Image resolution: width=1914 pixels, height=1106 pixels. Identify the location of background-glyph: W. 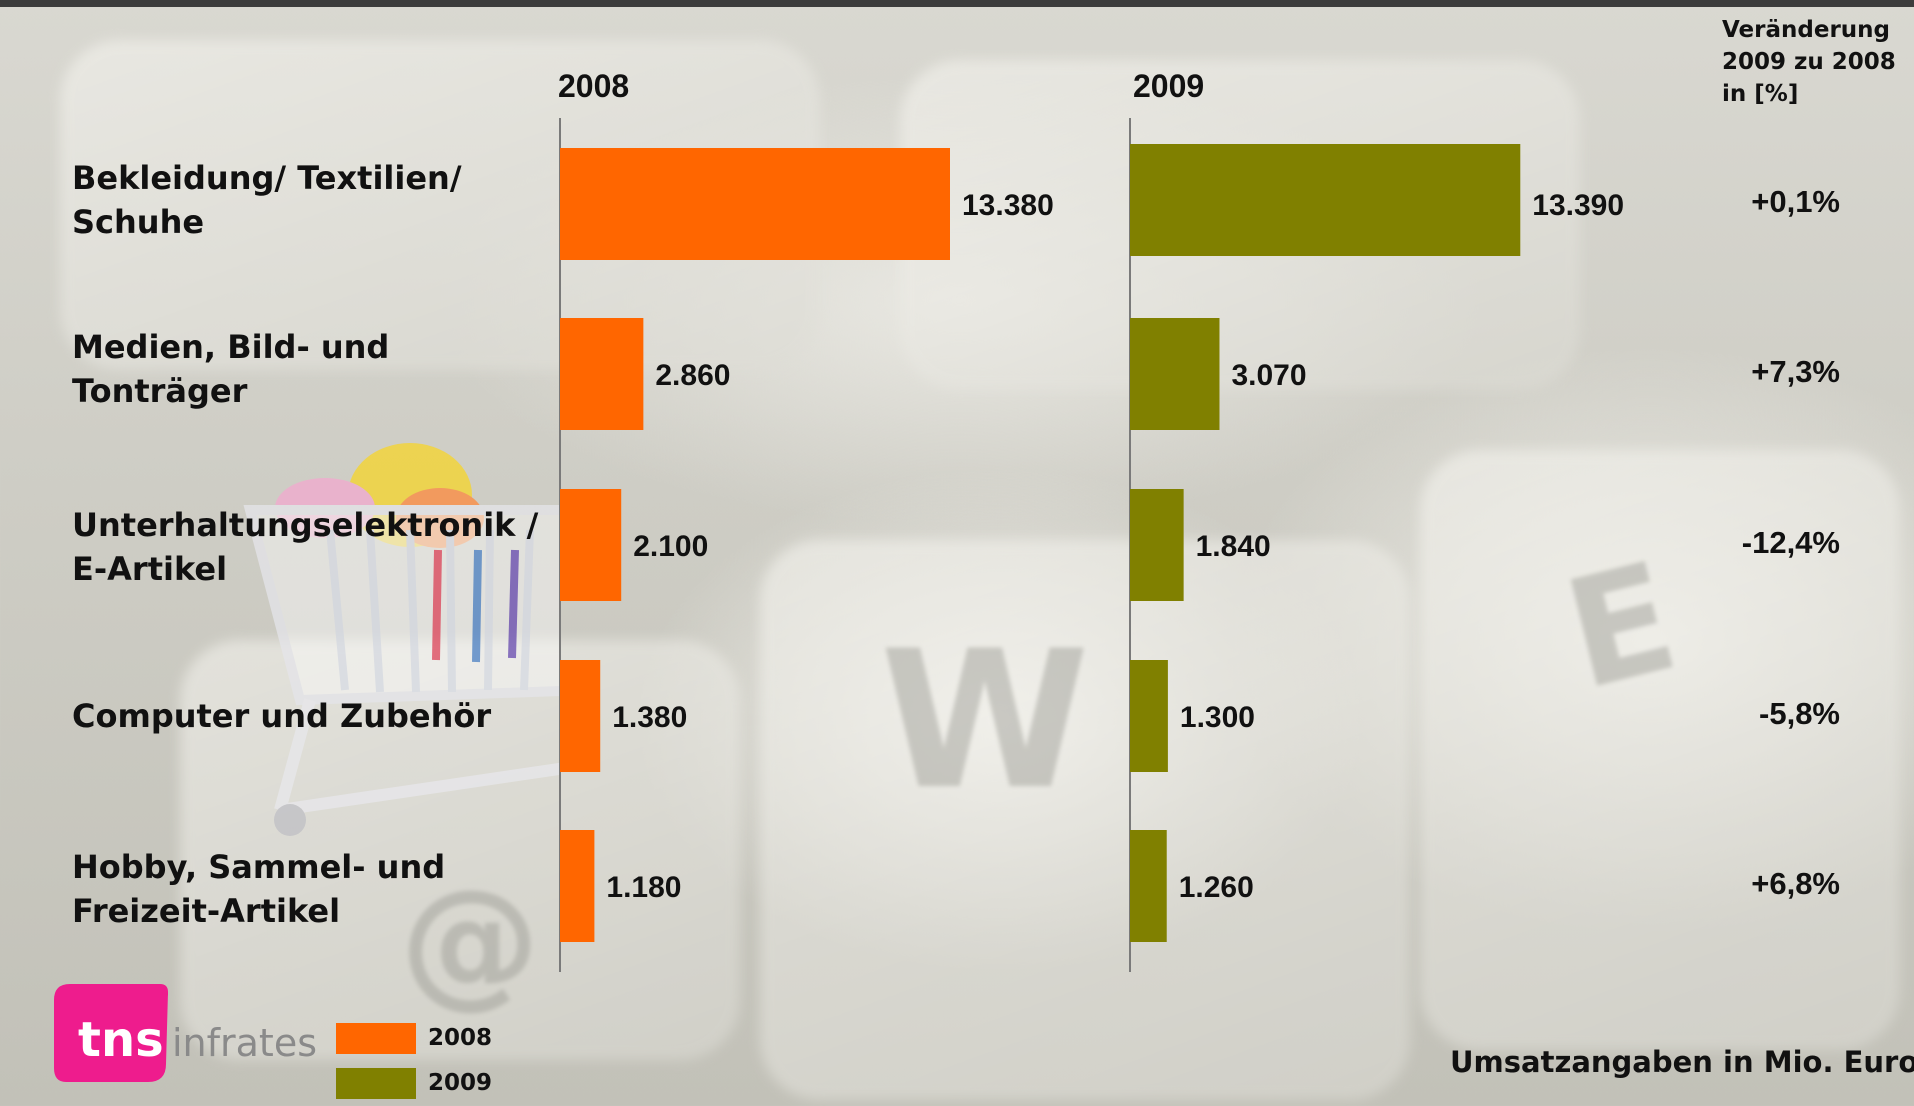
(985, 720).